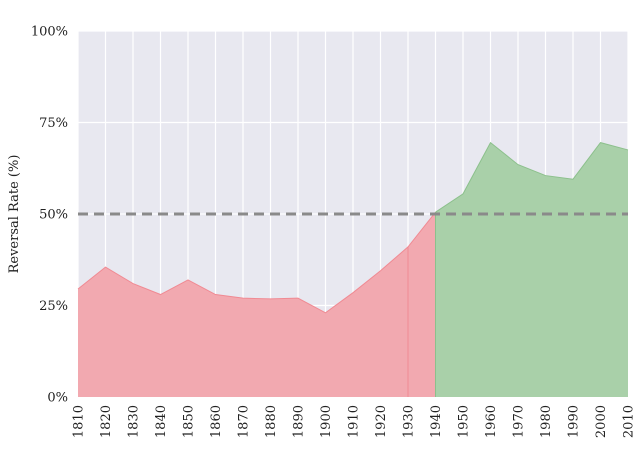  What do you see at coordinates (574, 421) in the screenshot?
I see `x-tick-label: 1990` at bounding box center [574, 421].